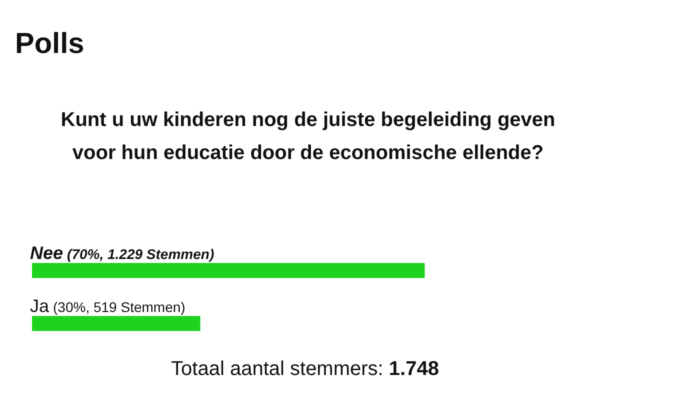 This screenshot has width=690, height=406. Describe the element at coordinates (49, 44) in the screenshot. I see `chart-title: Polls` at that location.